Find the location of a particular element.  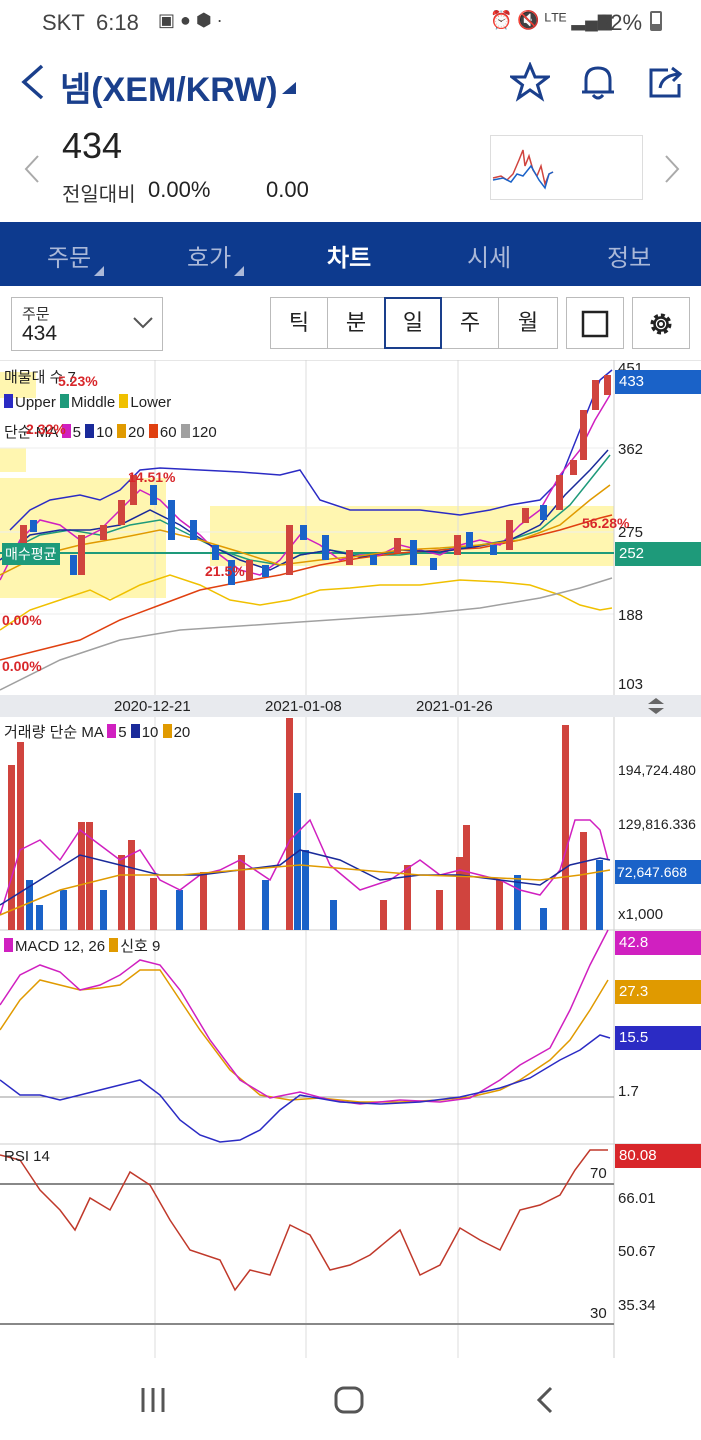

macd-y-tick: 1.7 is located at coordinates (628, 1091).